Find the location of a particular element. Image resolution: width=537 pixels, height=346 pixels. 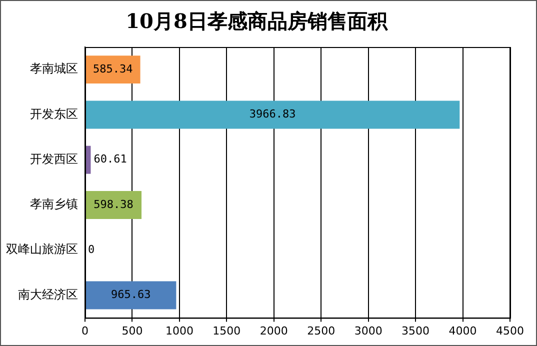

y-tick-label: 双峰山旅游区 is located at coordinates (42, 249).